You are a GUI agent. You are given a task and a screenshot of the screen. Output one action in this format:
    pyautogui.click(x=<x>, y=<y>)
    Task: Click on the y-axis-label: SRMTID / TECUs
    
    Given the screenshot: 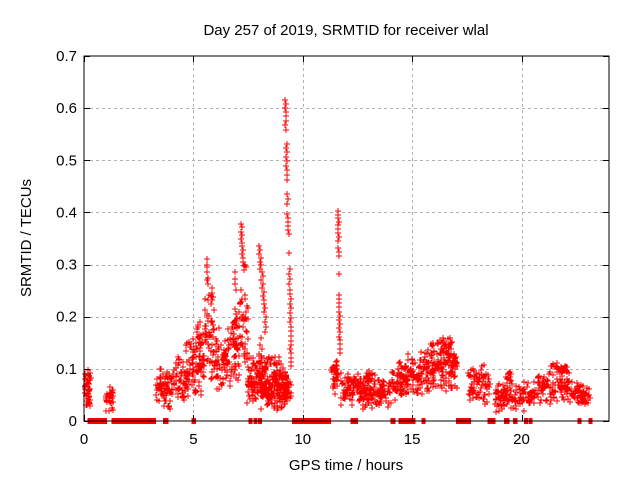 What is the action you would take?
    pyautogui.click(x=26, y=238)
    